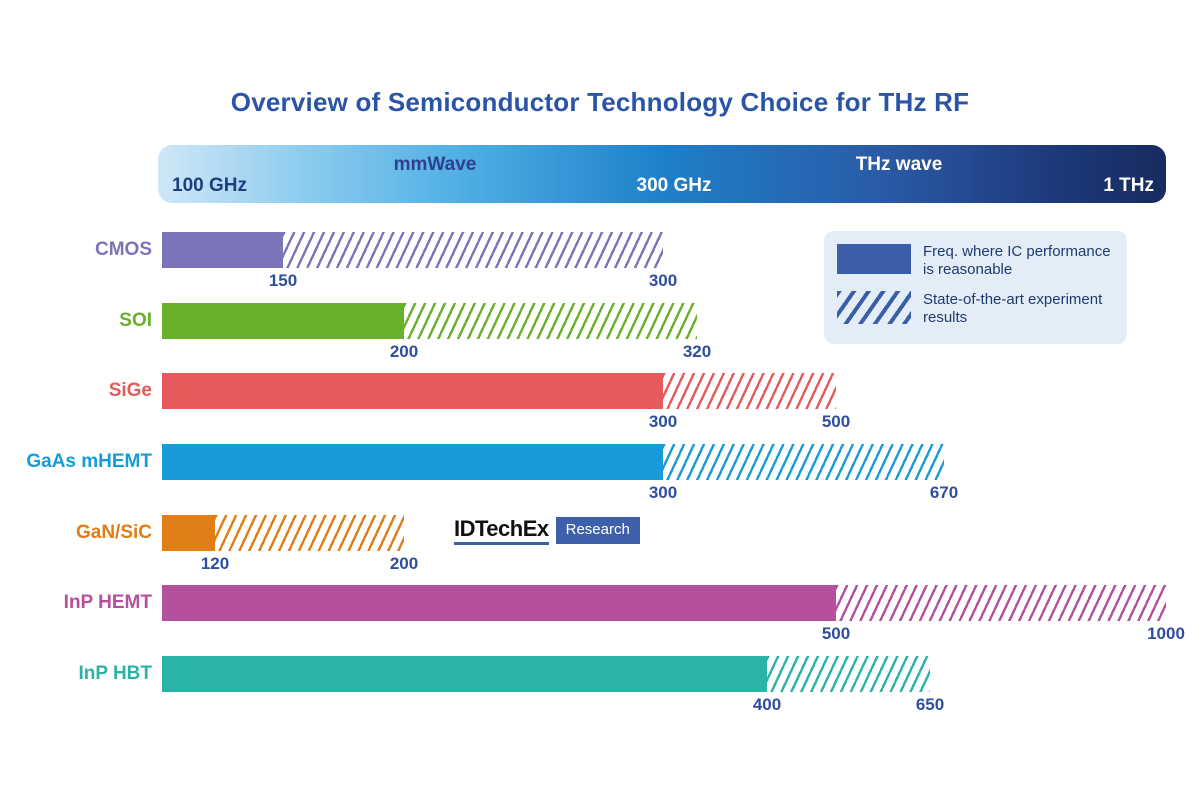 This screenshot has width=1200, height=800. Describe the element at coordinates (215, 563) in the screenshot. I see `bar-value-label: 120` at that location.